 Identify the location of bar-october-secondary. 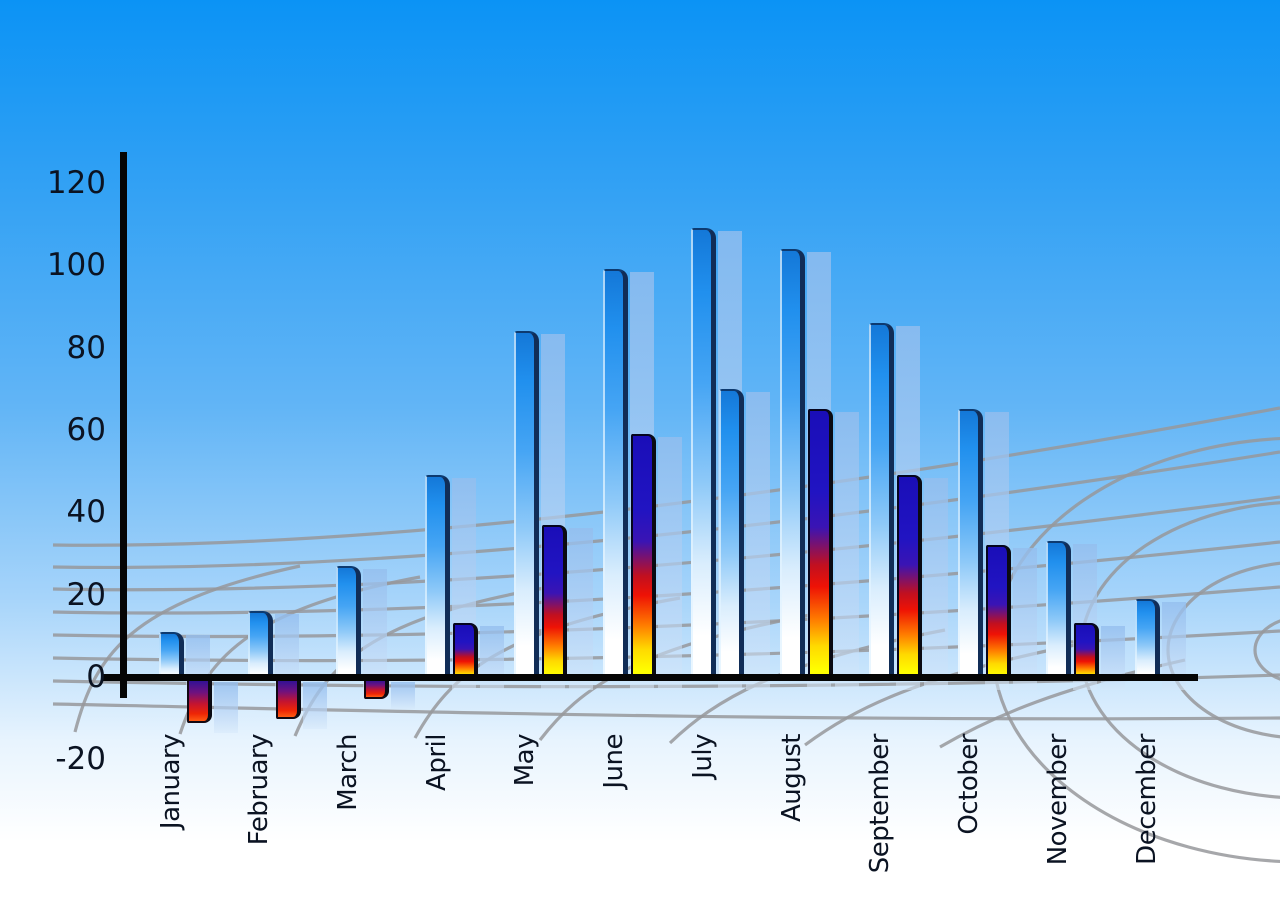
(998, 613).